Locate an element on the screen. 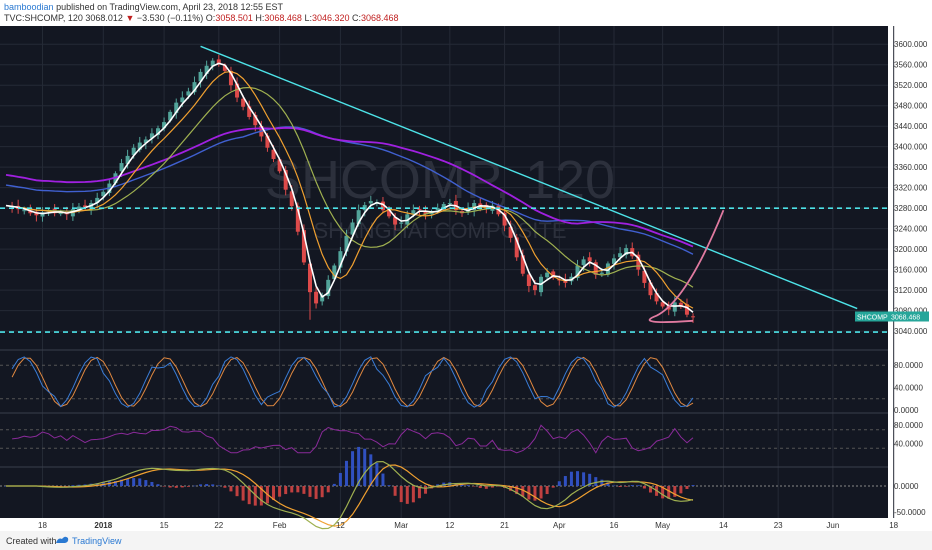 The height and width of the screenshot is (550, 932). time-tick-label: 16 is located at coordinates (614, 525).